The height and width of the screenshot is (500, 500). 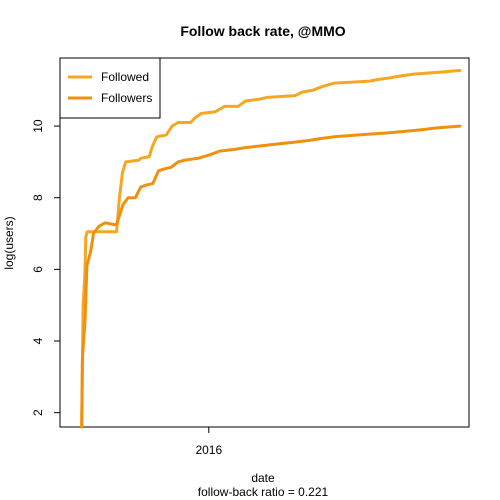 What do you see at coordinates (125, 77) in the screenshot?
I see `legend-label-followed: Followed` at bounding box center [125, 77].